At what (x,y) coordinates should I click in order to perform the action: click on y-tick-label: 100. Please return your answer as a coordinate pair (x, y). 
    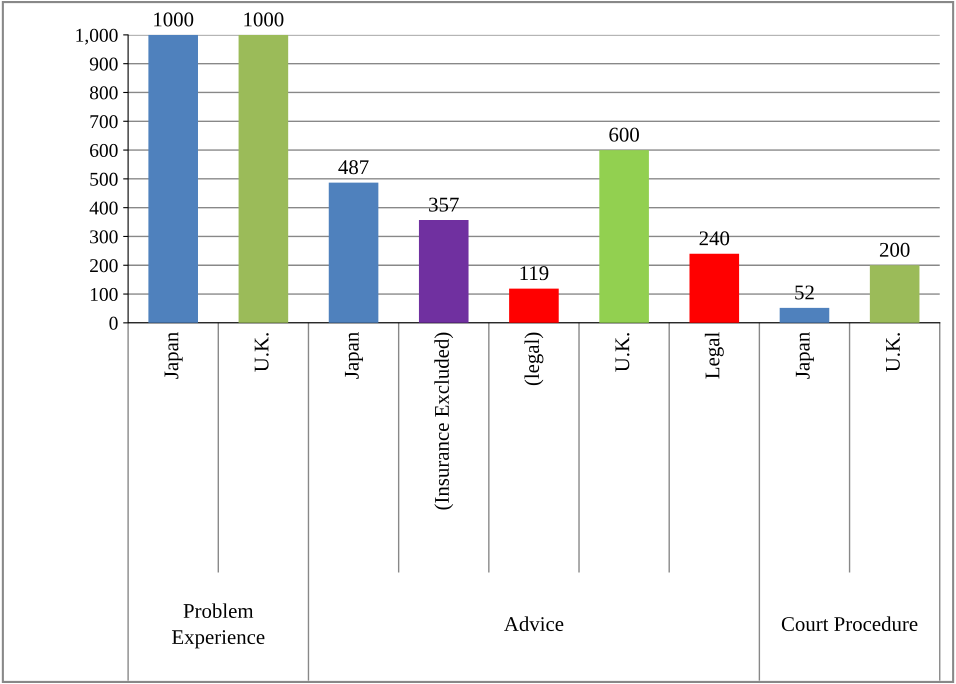
    Looking at the image, I should click on (104, 294).